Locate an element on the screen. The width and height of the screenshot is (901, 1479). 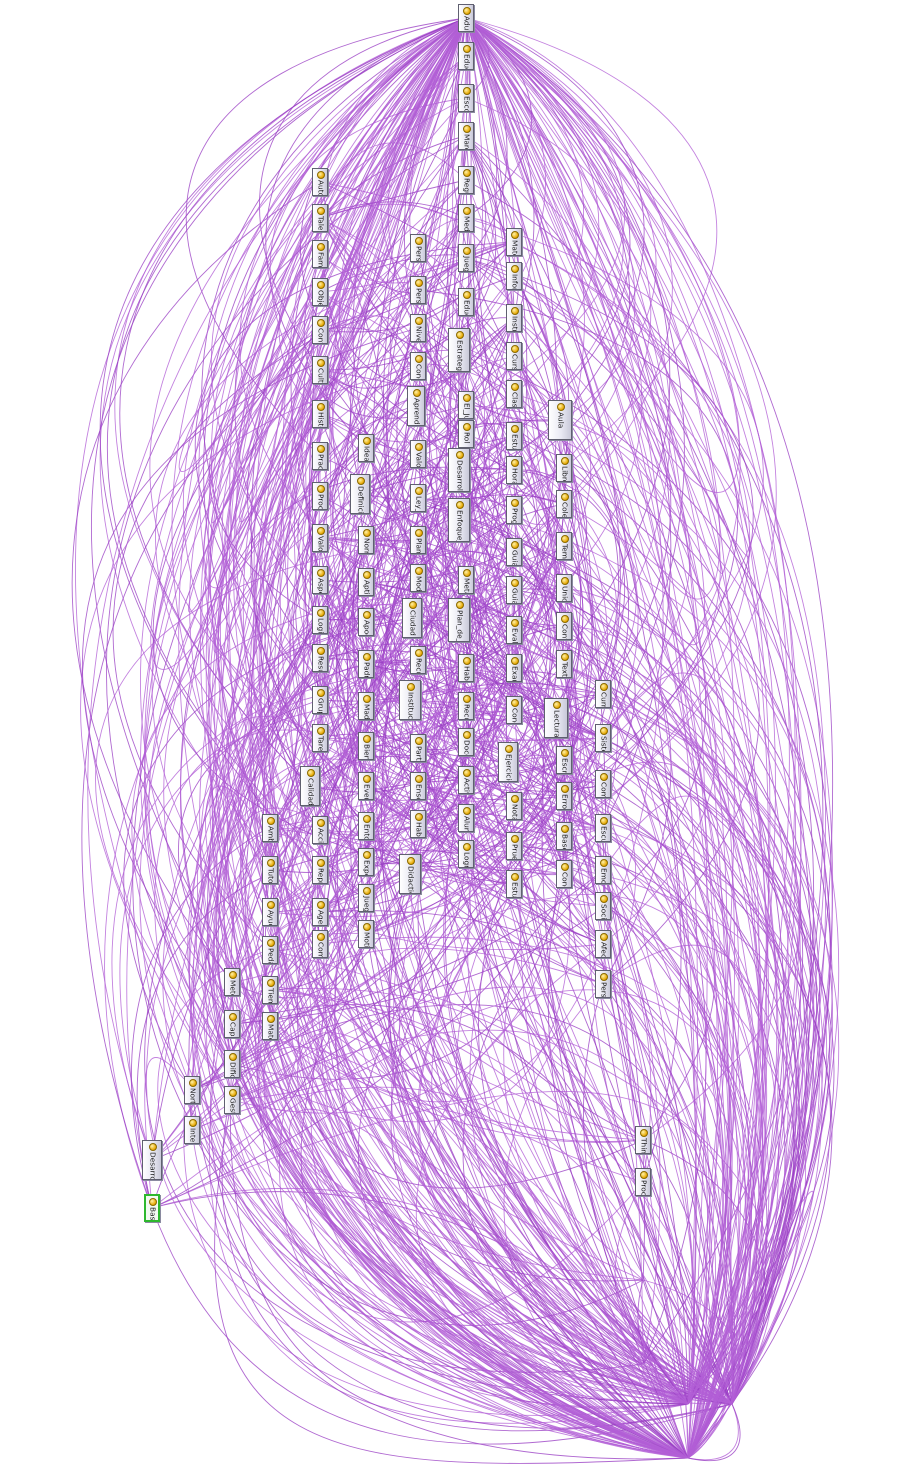
class-node: Nota is located at coordinates (514, 806).